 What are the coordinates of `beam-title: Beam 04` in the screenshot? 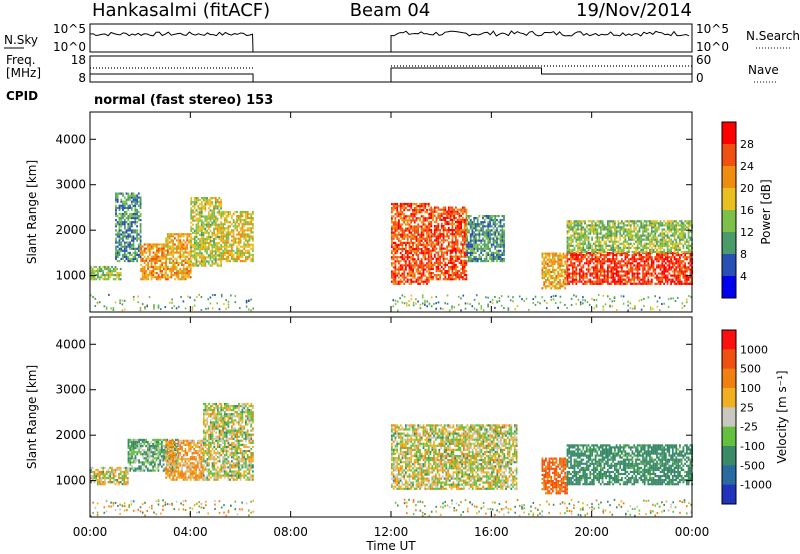 It's located at (390, 10).